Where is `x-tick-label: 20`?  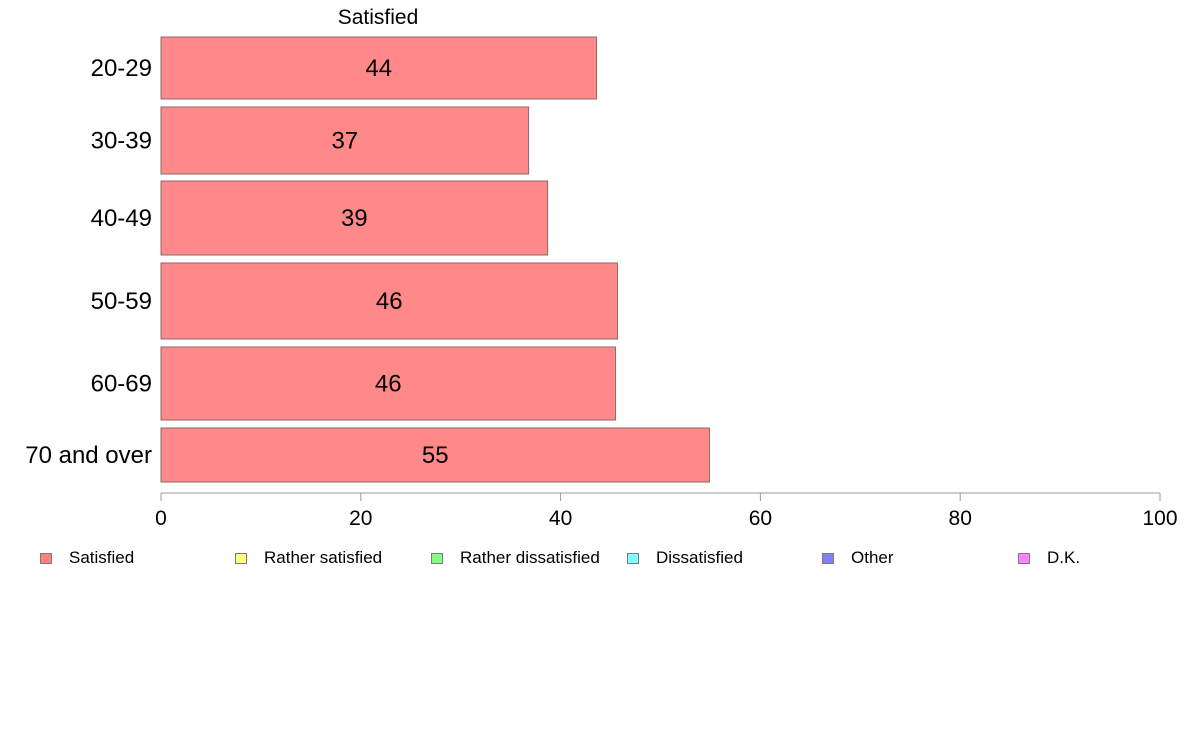 x-tick-label: 20 is located at coordinates (360, 518).